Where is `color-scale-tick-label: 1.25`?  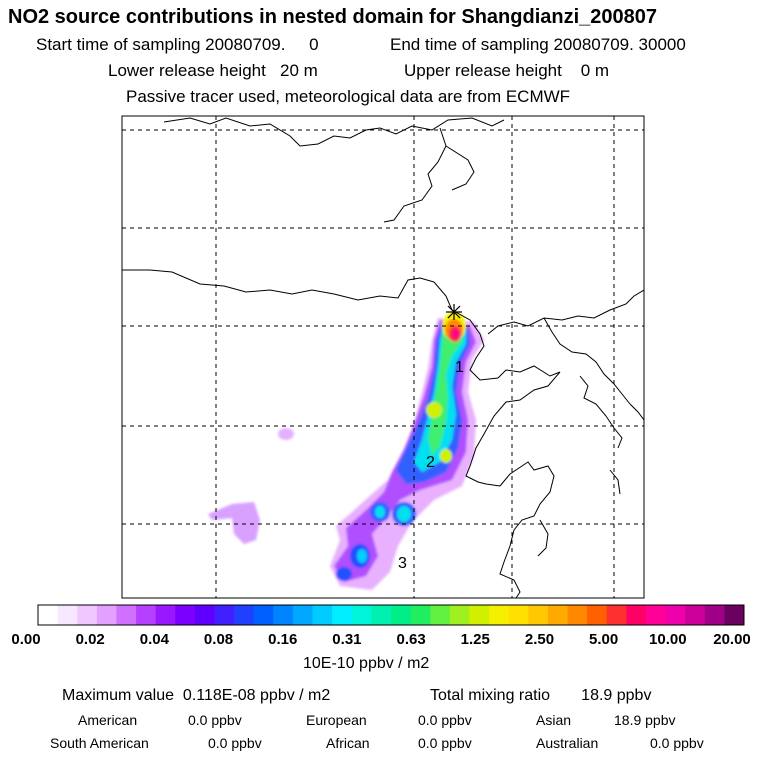 color-scale-tick-label: 1.25 is located at coordinates (475, 639).